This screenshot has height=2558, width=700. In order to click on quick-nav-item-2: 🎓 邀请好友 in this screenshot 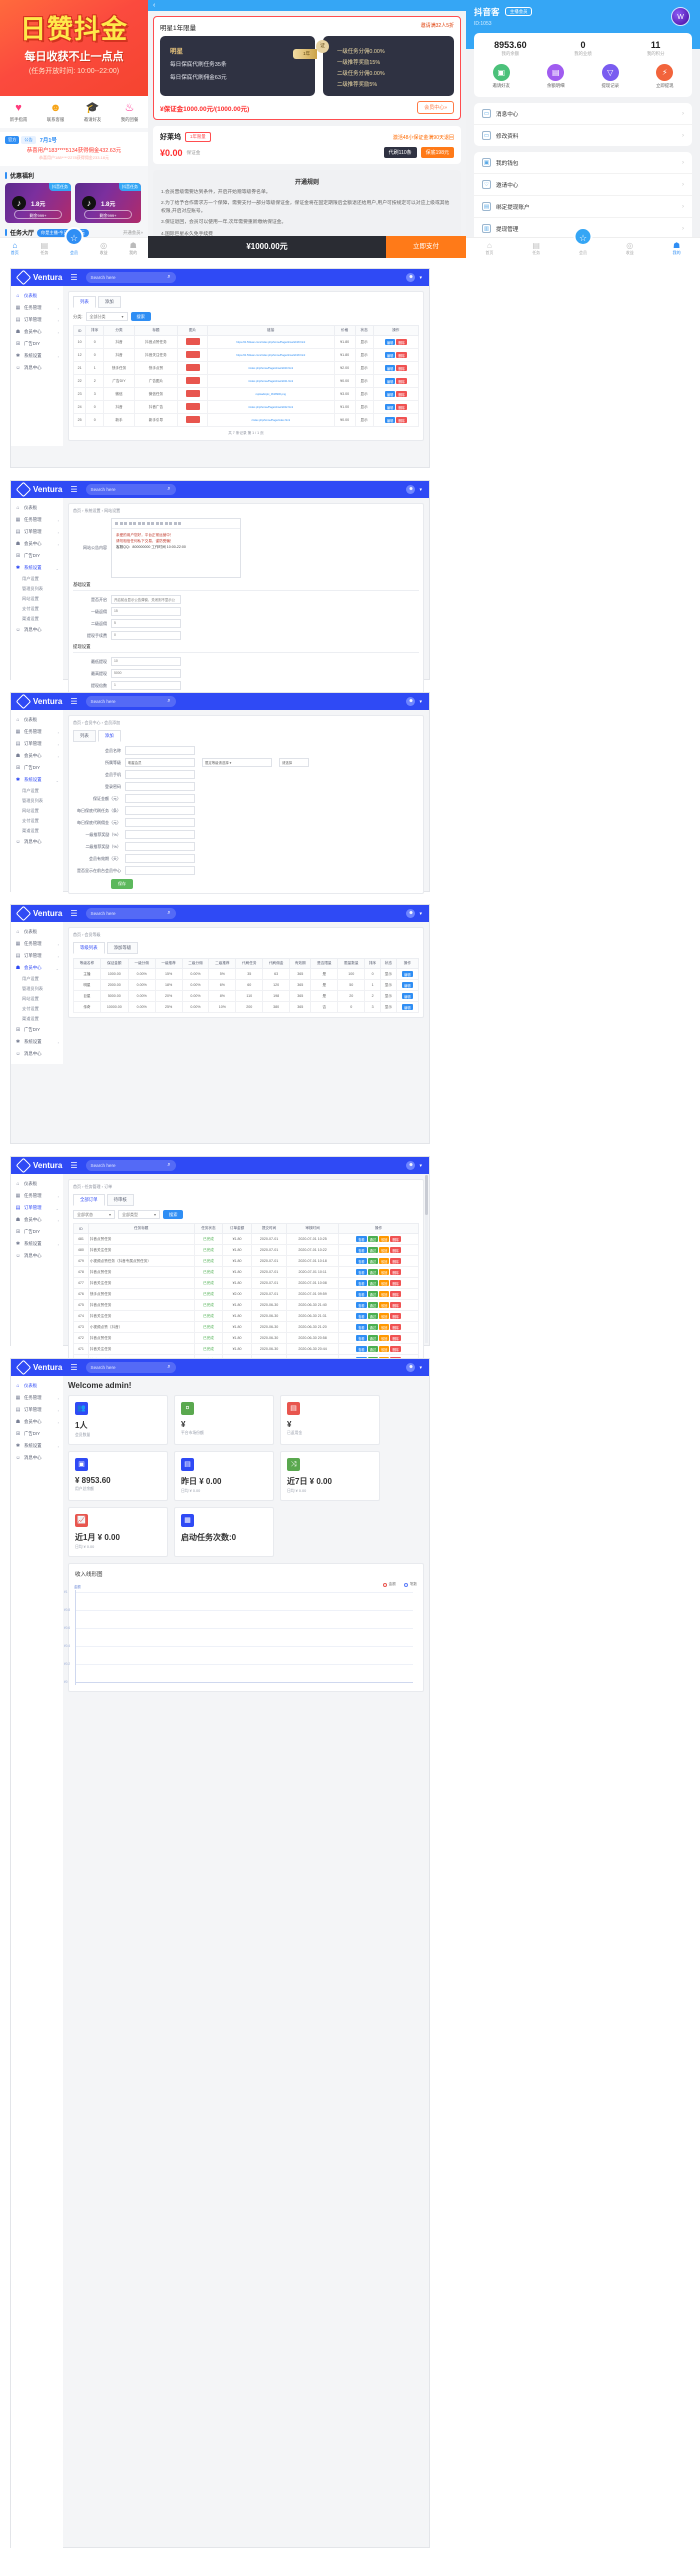, I will do `click(92, 112)`.